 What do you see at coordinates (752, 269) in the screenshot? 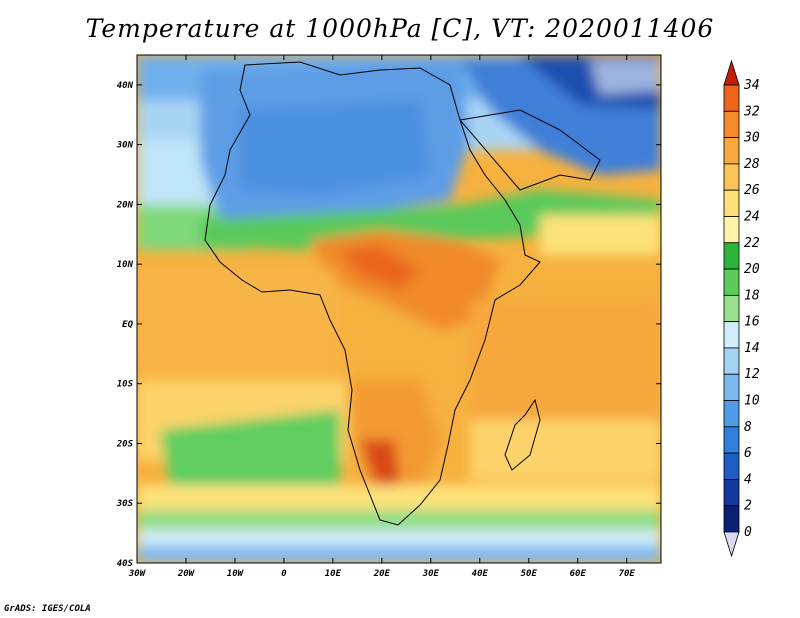
I see `colorbar-label: 20` at bounding box center [752, 269].